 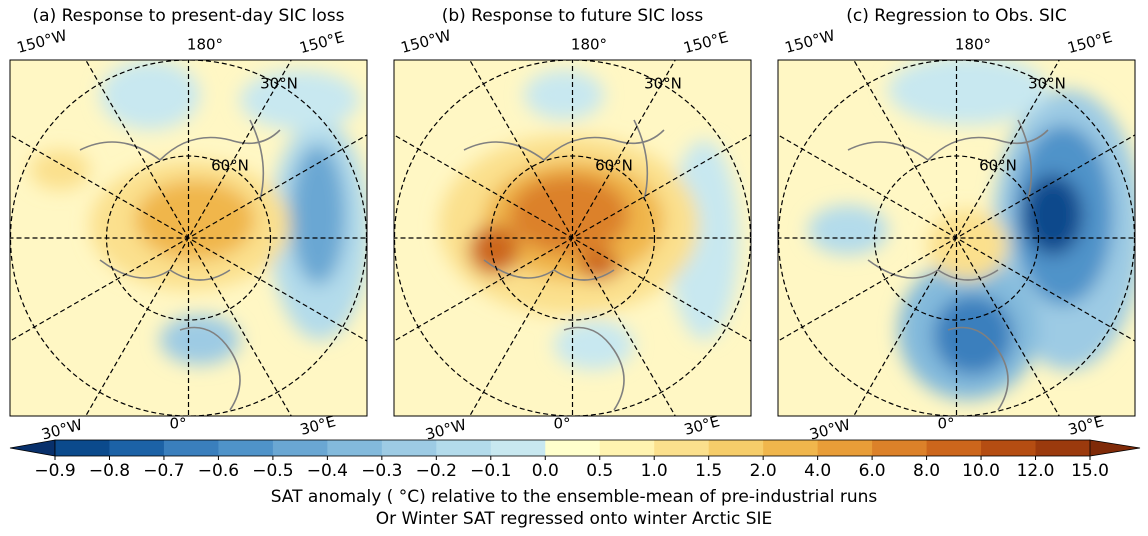 What do you see at coordinates (490, 471) in the screenshot?
I see `colorbar-tick-label: −0.1` at bounding box center [490, 471].